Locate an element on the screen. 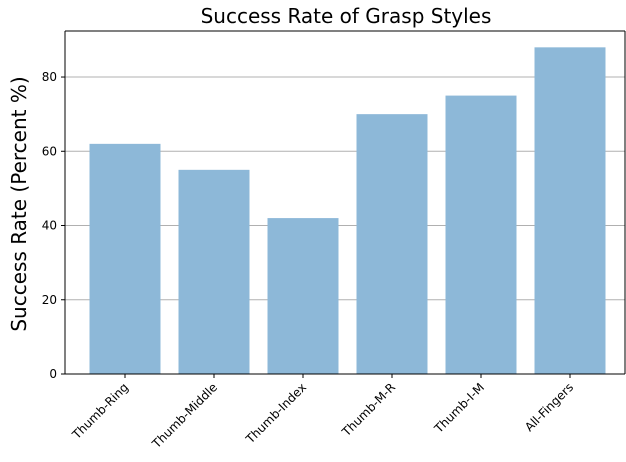 The height and width of the screenshot is (462, 626). x-tick-label: Thumb-Middle is located at coordinates (184, 415).